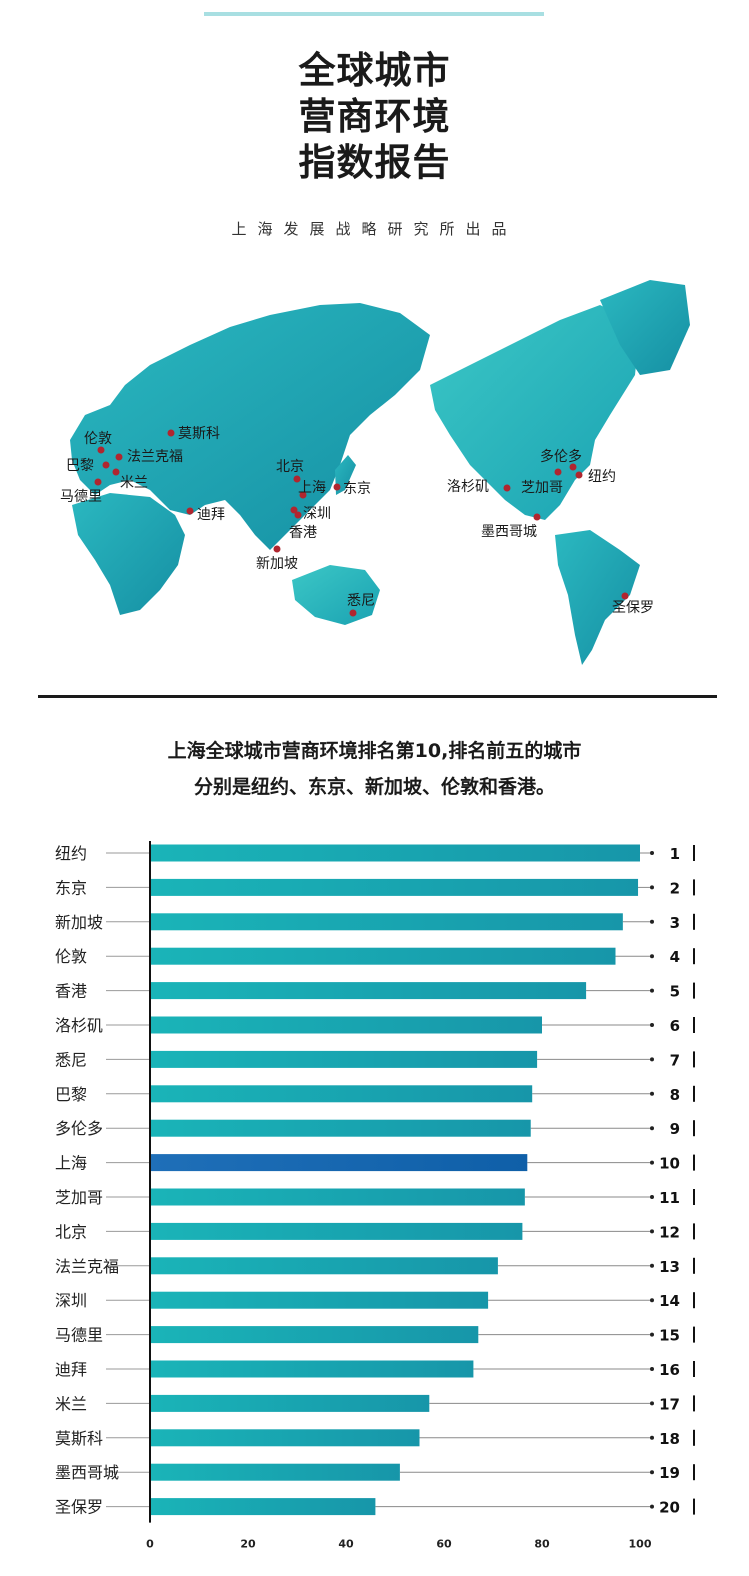 Image resolution: width=749 pixels, height=1576 pixels. What do you see at coordinates (675, 1060) in the screenshot?
I see `rank-label: 7` at bounding box center [675, 1060].